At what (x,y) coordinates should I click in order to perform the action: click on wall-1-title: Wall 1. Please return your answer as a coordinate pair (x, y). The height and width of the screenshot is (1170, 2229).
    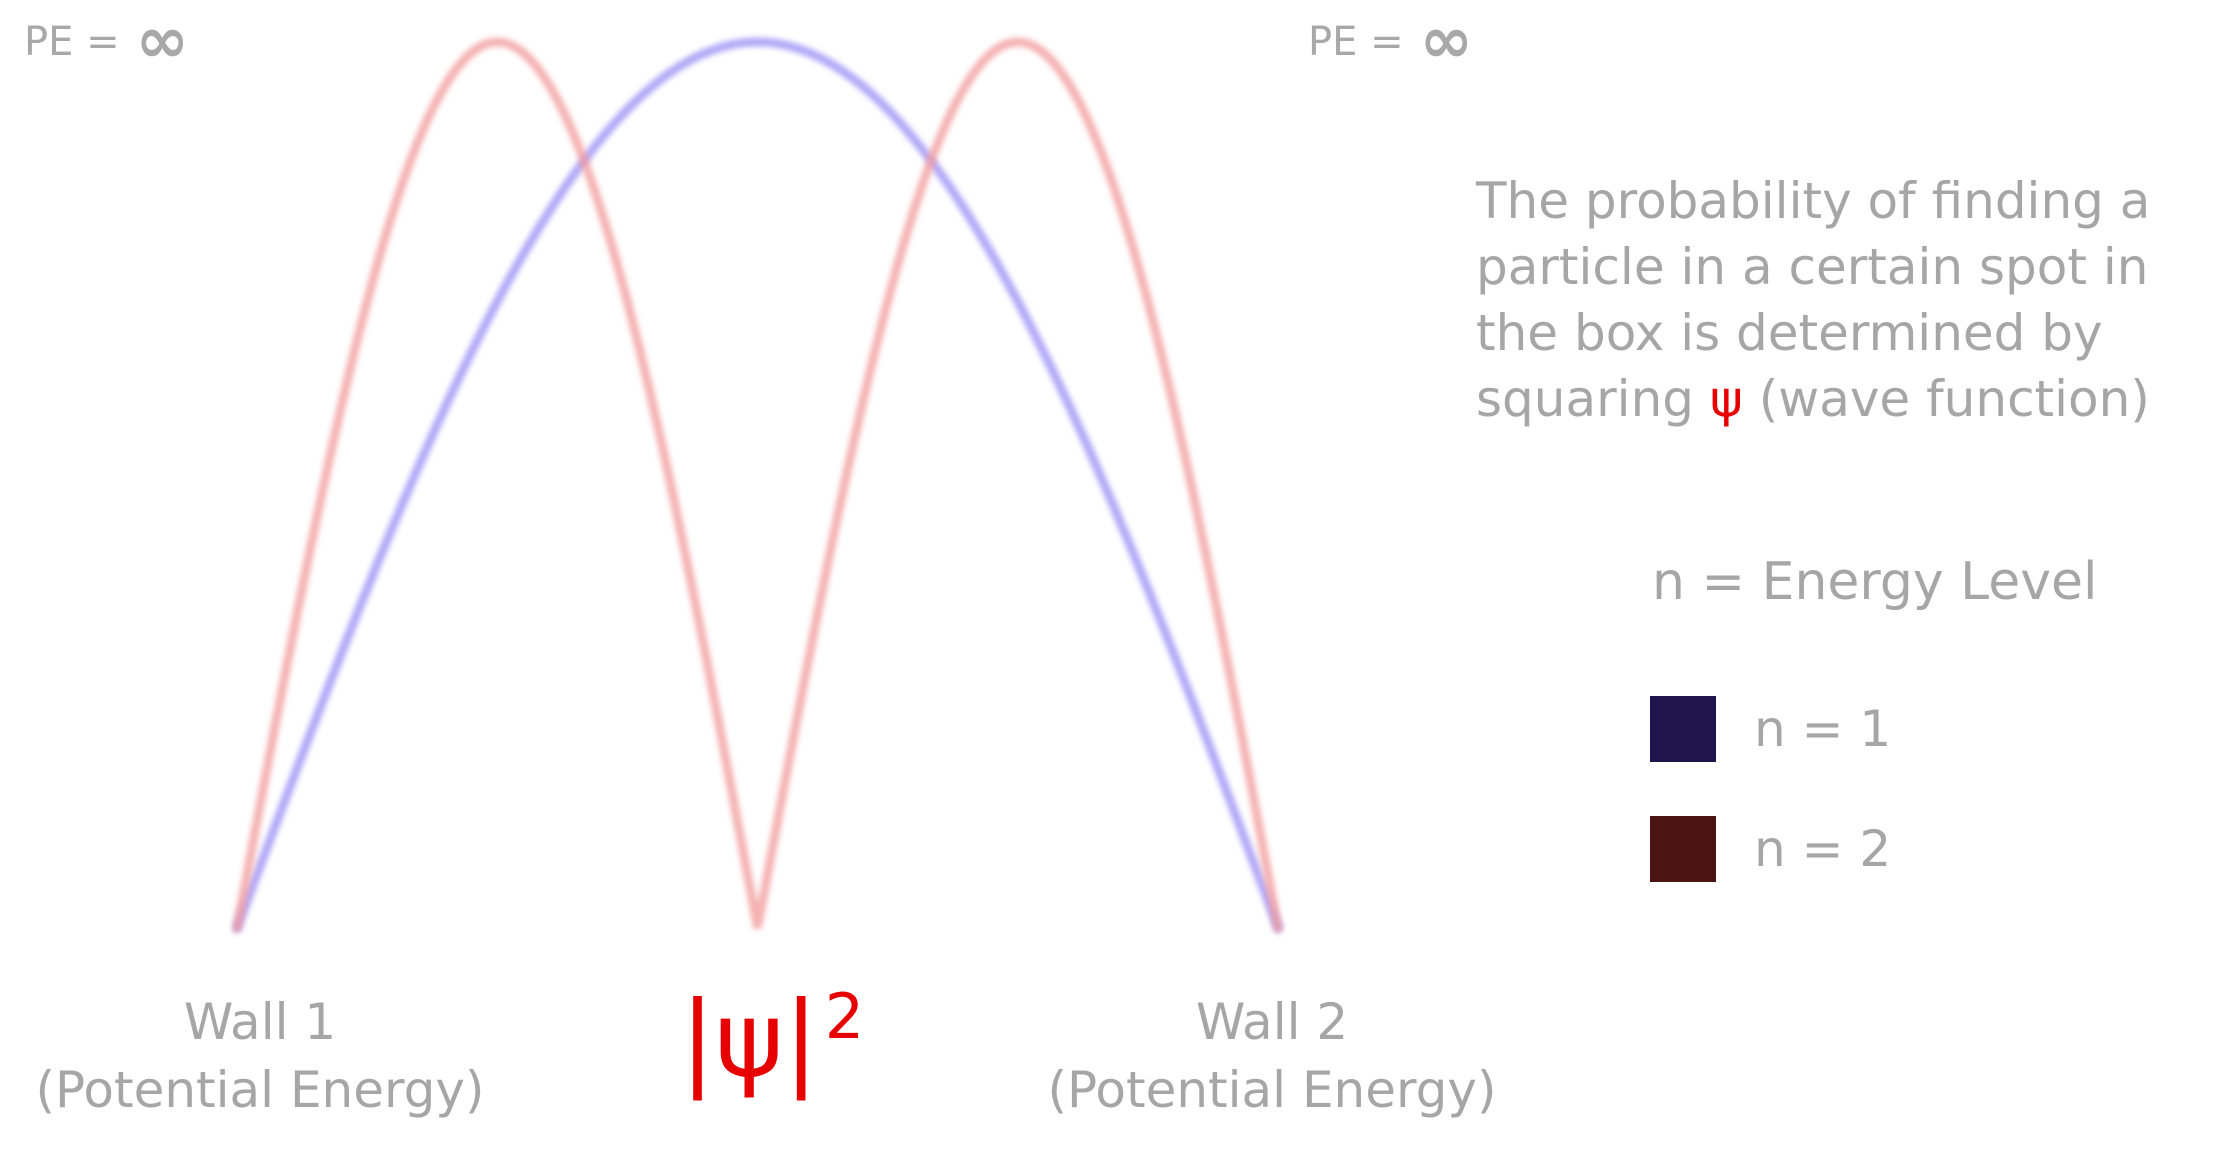
    Looking at the image, I should click on (260, 1022).